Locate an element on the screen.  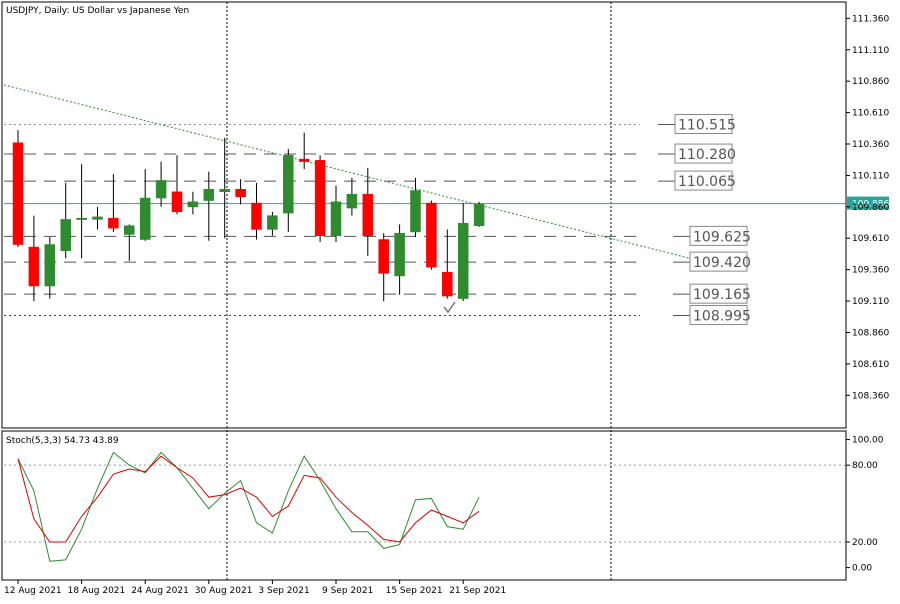
price-tick-label: 110.860 is located at coordinates (870, 82).